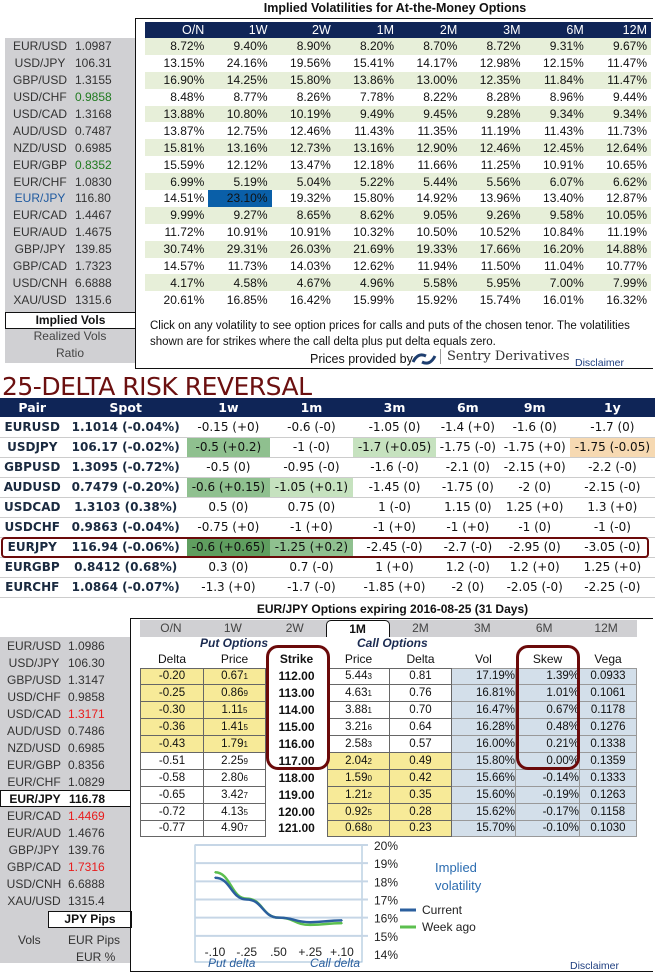 The height and width of the screenshot is (975, 655). I want to click on call-price: 3.216, so click(358, 727).